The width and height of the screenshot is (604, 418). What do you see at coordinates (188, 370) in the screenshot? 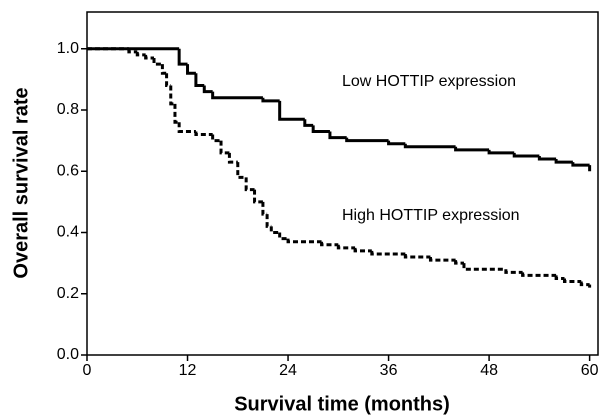
I see `x-tick-label: 12` at bounding box center [188, 370].